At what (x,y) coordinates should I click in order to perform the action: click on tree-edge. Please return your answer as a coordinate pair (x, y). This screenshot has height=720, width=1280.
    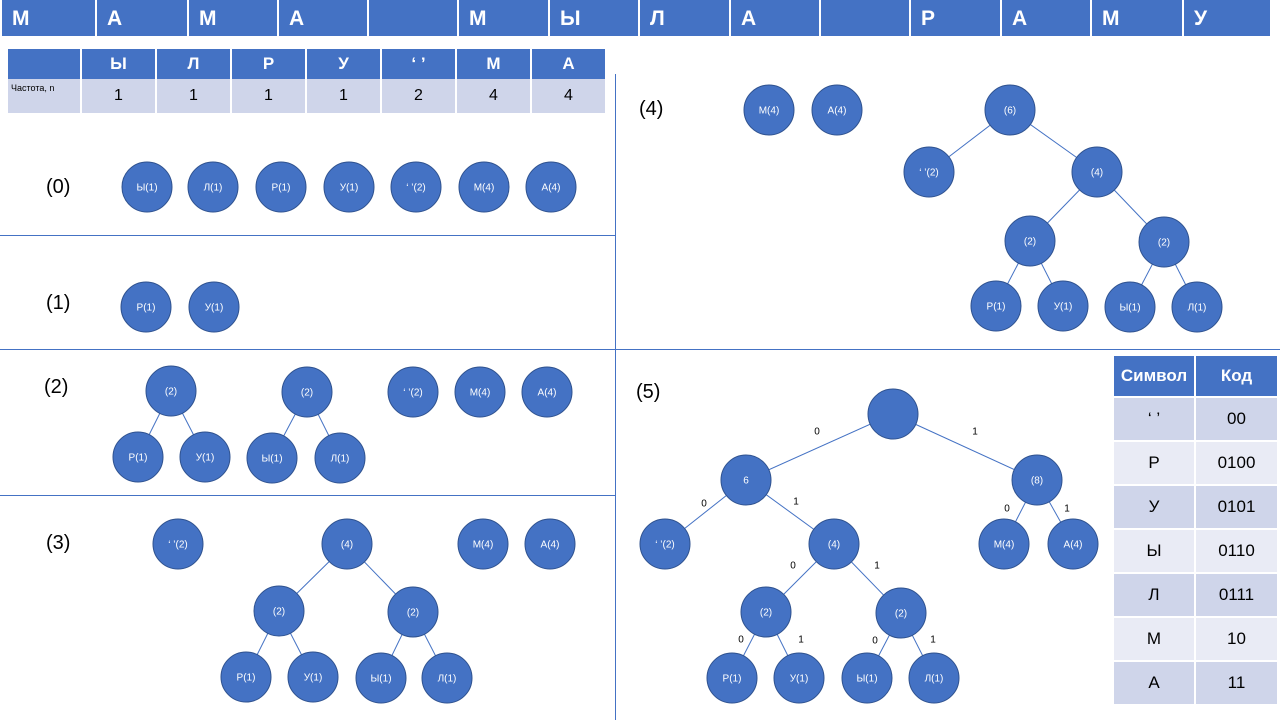
    Looking at the image, I should click on (965, 447).